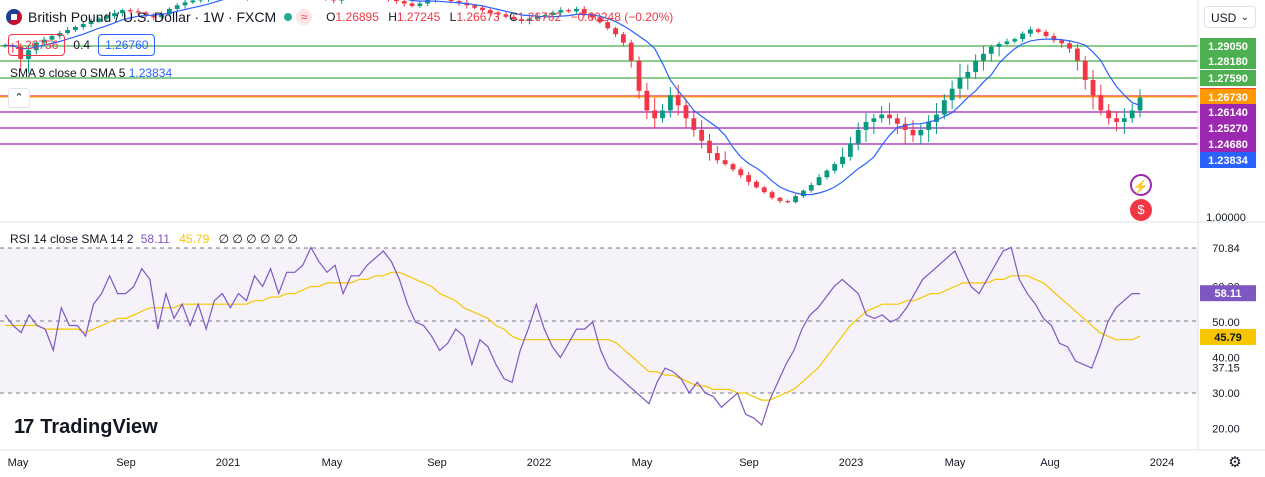  Describe the element at coordinates (82, 45) in the screenshot. I see `bid-ask-panel: 1.26756 0.4 1.26760` at that location.